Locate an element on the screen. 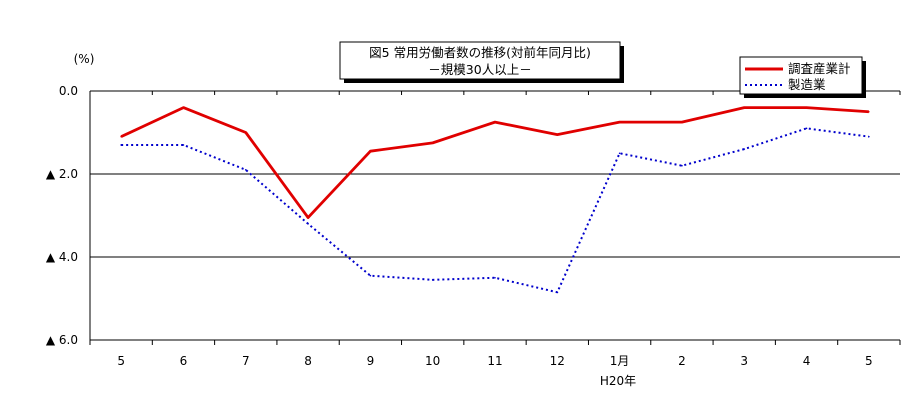 This screenshot has width=924, height=407. y-tick-label: 0.0 is located at coordinates (68, 91).